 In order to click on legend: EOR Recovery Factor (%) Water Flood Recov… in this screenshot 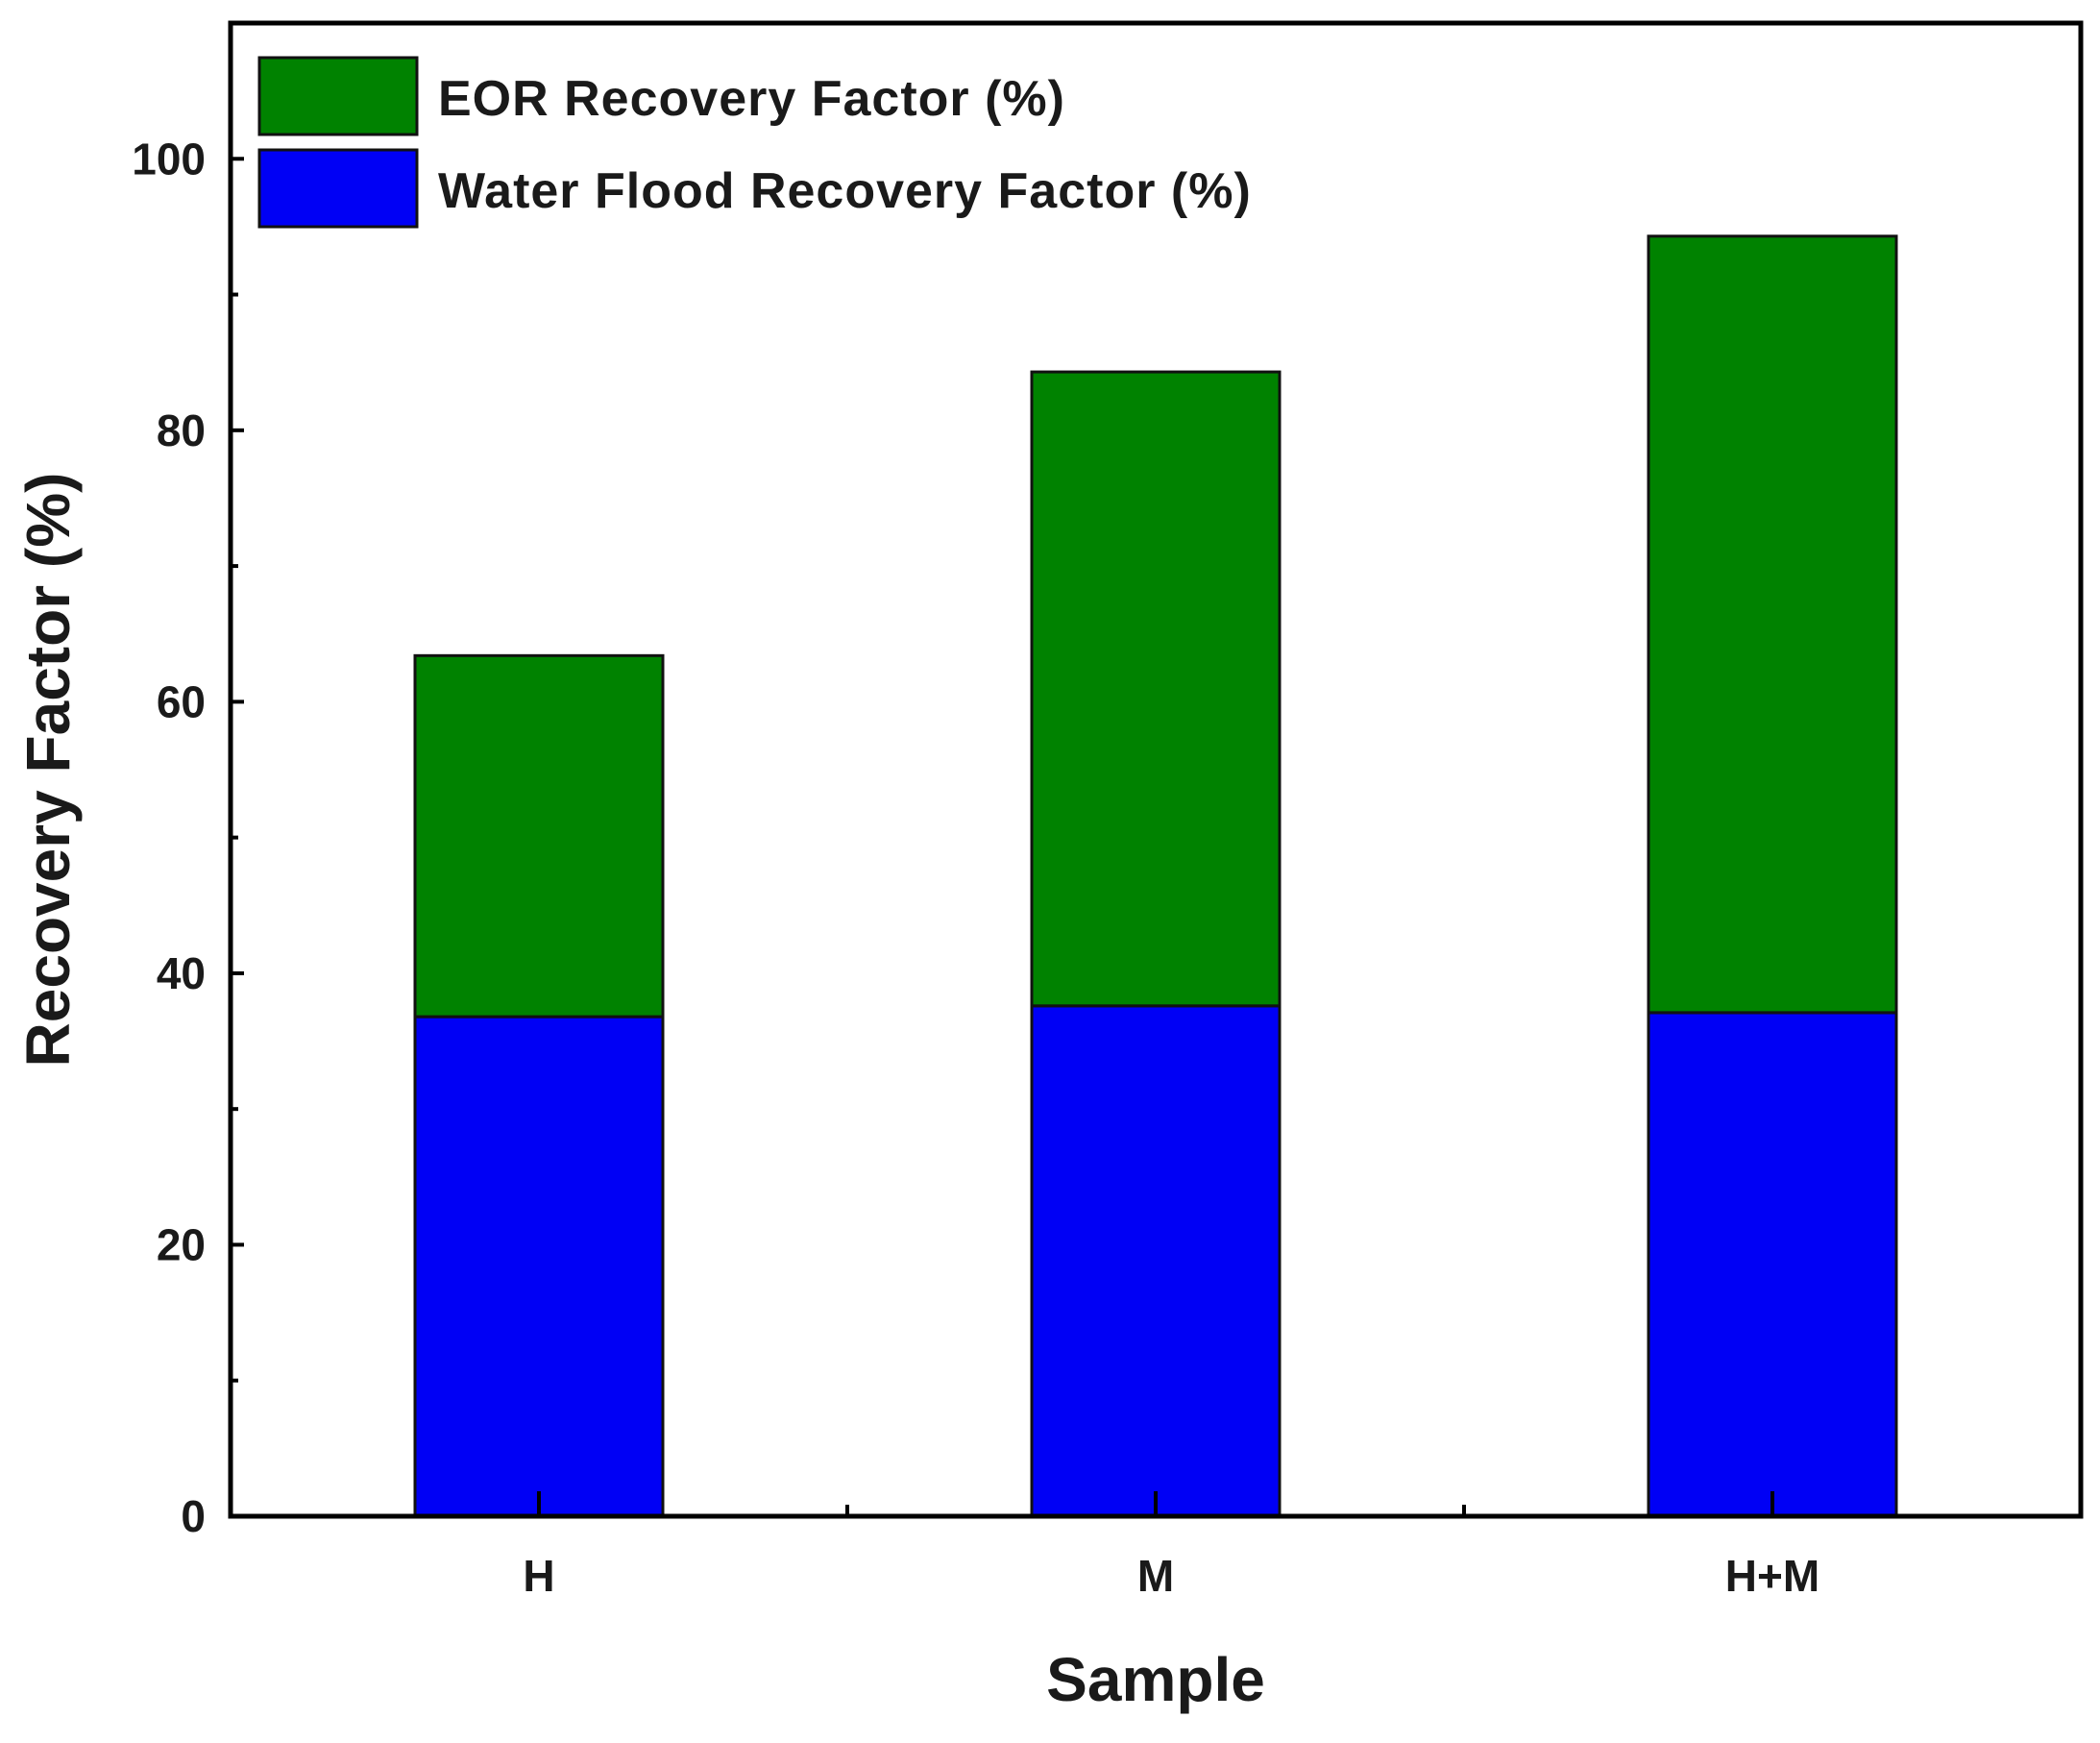, I will do `click(754, 142)`.